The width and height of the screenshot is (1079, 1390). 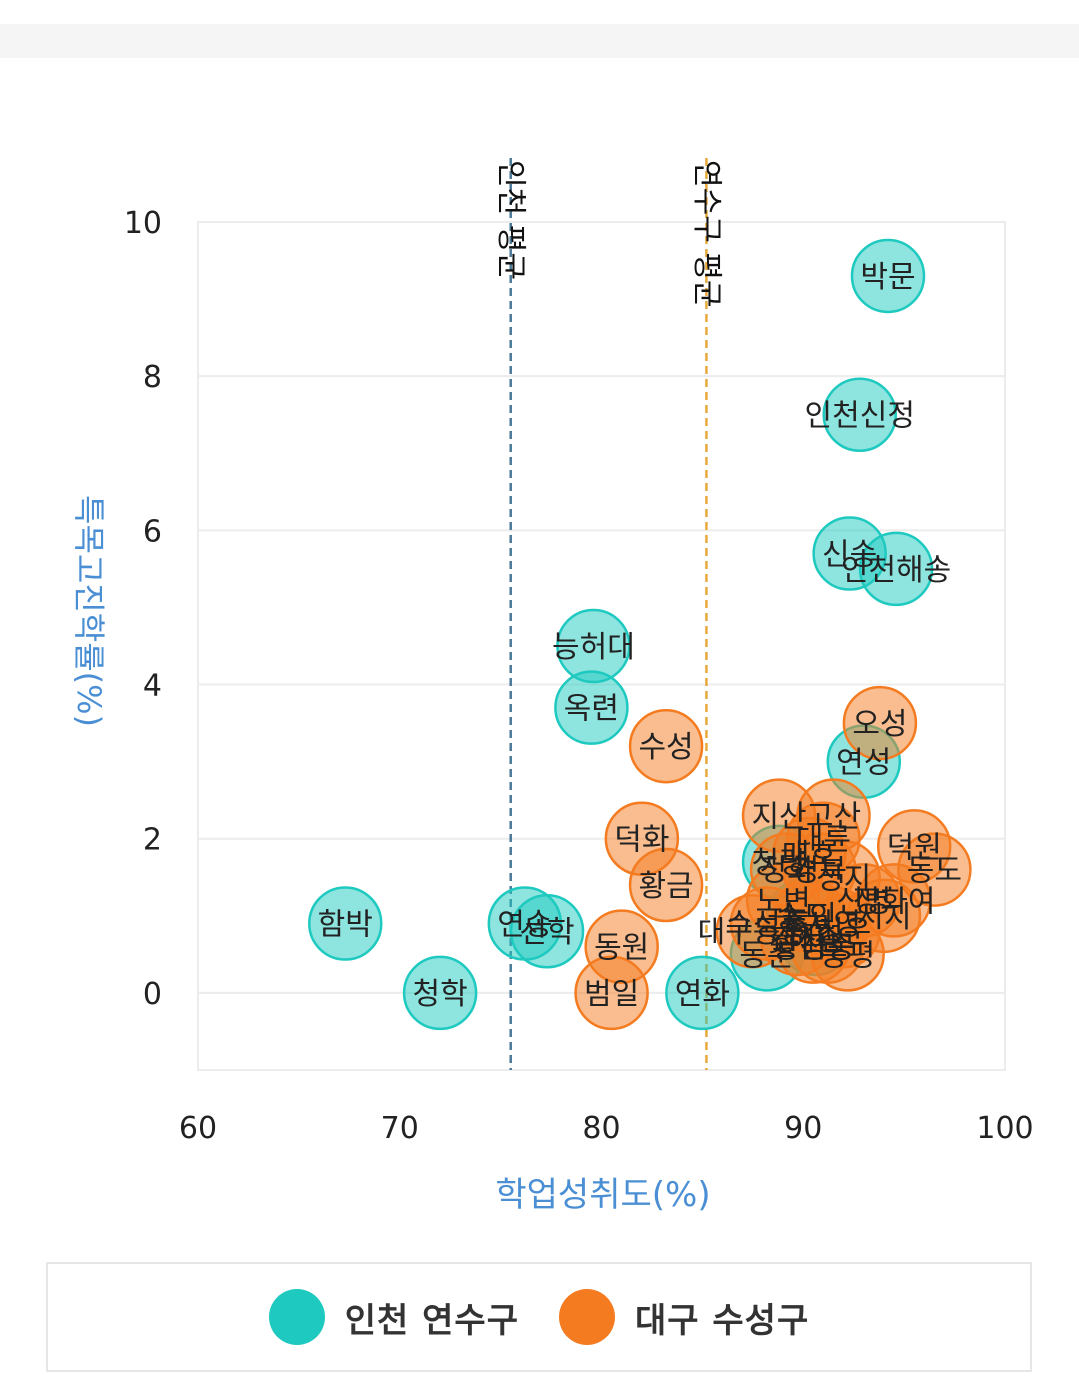 I want to click on data-label: 함박, so click(x=345, y=925).